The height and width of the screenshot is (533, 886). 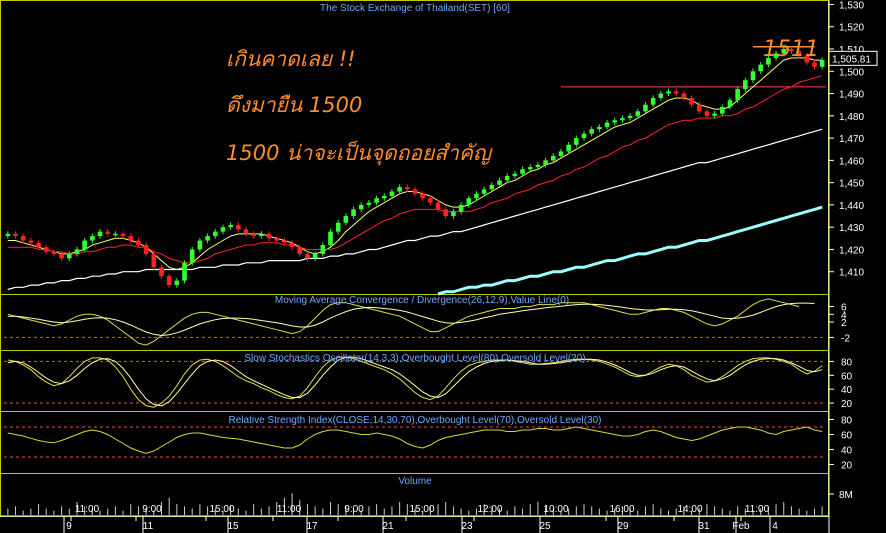 What do you see at coordinates (846, 495) in the screenshot?
I see `volume-tick-label: 8M` at bounding box center [846, 495].